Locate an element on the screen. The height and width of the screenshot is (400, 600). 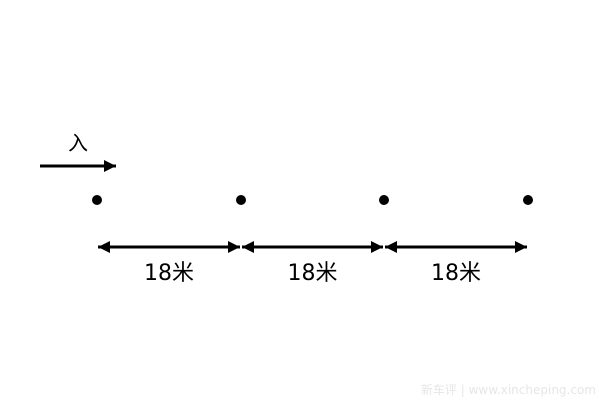
points is located at coordinates (312, 200).